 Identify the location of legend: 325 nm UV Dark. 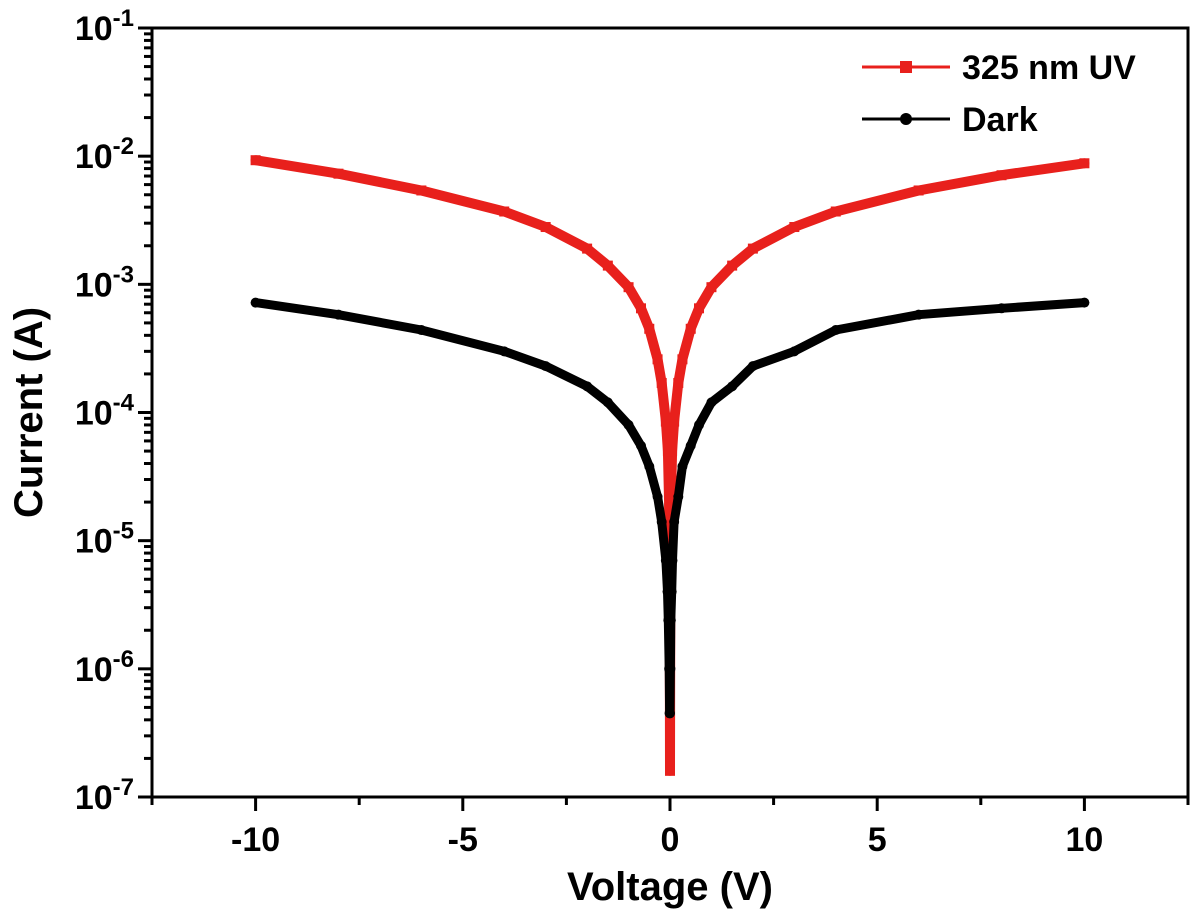
(999, 94).